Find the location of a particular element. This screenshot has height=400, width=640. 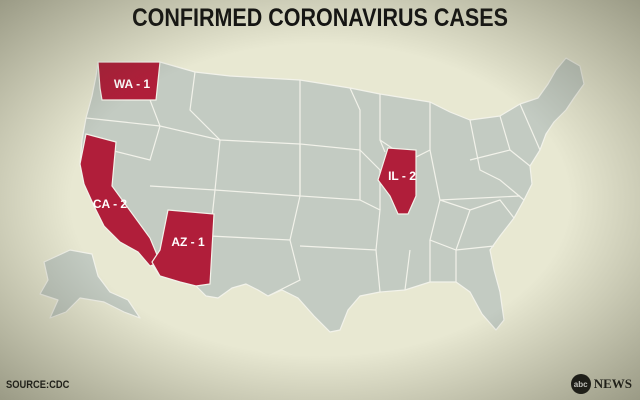

logo-text: NEWS is located at coordinates (612, 383).